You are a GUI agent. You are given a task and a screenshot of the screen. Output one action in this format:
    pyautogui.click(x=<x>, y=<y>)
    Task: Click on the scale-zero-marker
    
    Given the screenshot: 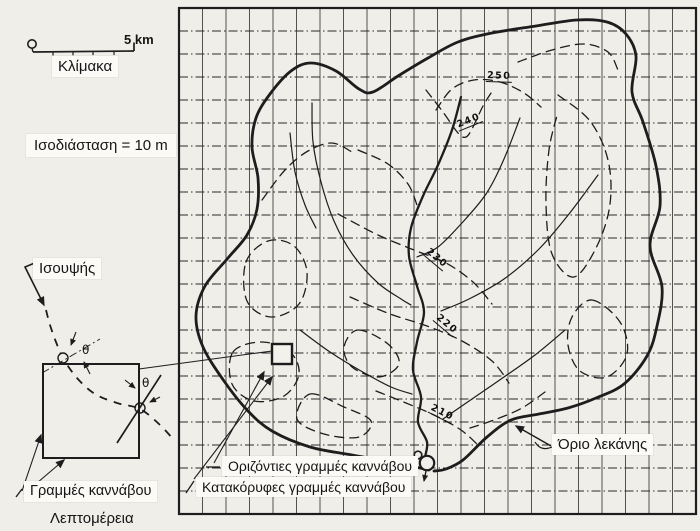 What is the action you would take?
    pyautogui.click(x=31, y=43)
    